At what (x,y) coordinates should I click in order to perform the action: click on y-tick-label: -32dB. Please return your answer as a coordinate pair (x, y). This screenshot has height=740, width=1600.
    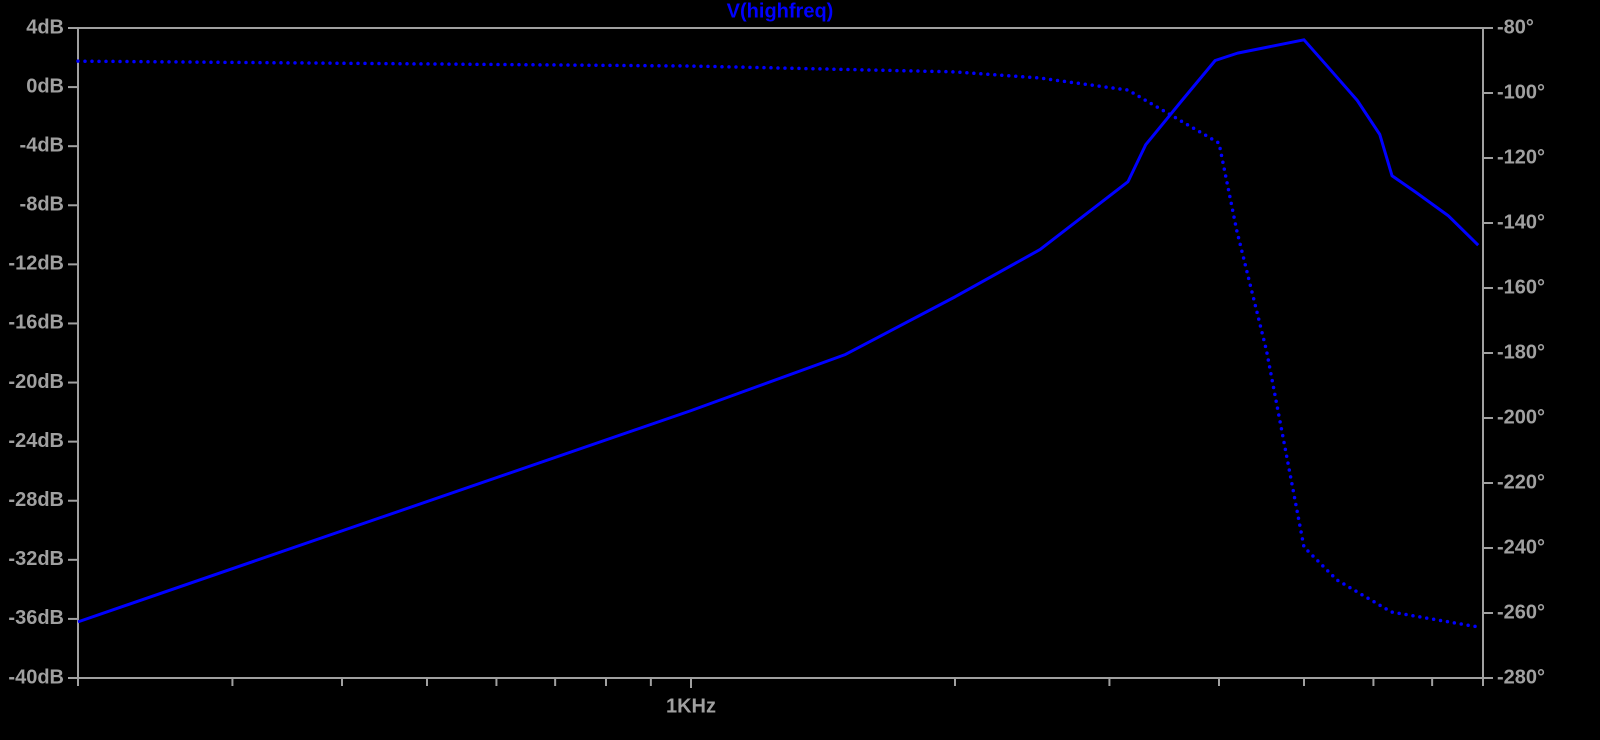
    Looking at the image, I should click on (36, 559).